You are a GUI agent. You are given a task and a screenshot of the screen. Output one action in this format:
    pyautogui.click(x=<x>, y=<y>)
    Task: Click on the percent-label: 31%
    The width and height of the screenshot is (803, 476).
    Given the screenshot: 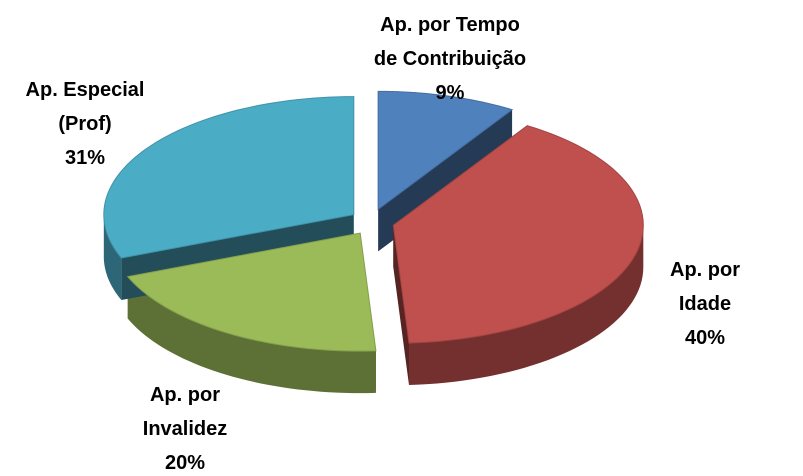 What is the action you would take?
    pyautogui.click(x=85, y=158)
    